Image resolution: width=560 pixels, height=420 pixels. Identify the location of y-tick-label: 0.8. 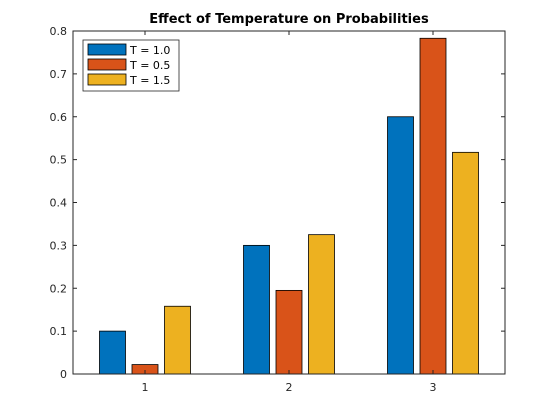
(59, 31).